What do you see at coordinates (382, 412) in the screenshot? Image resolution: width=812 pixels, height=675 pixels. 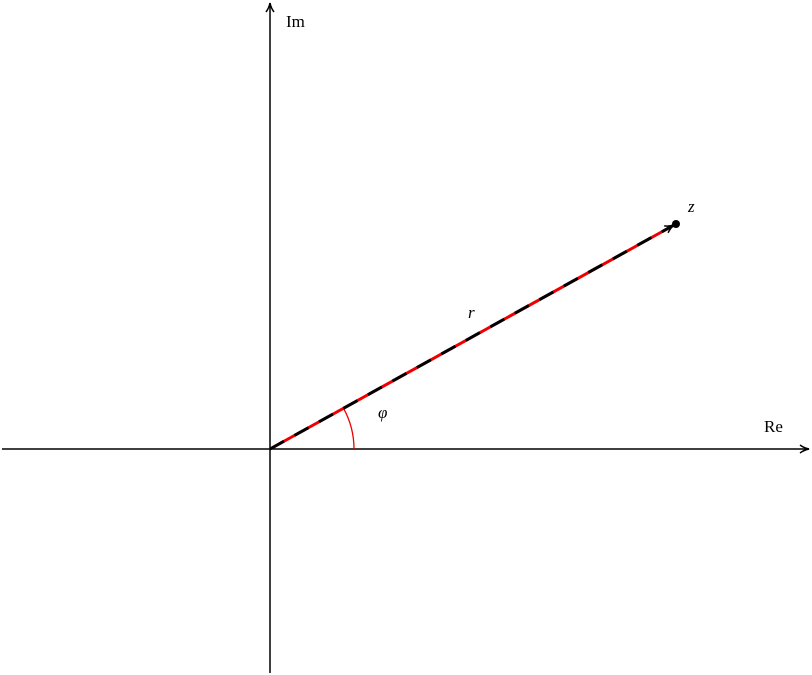 I see `argument-label: φ` at bounding box center [382, 412].